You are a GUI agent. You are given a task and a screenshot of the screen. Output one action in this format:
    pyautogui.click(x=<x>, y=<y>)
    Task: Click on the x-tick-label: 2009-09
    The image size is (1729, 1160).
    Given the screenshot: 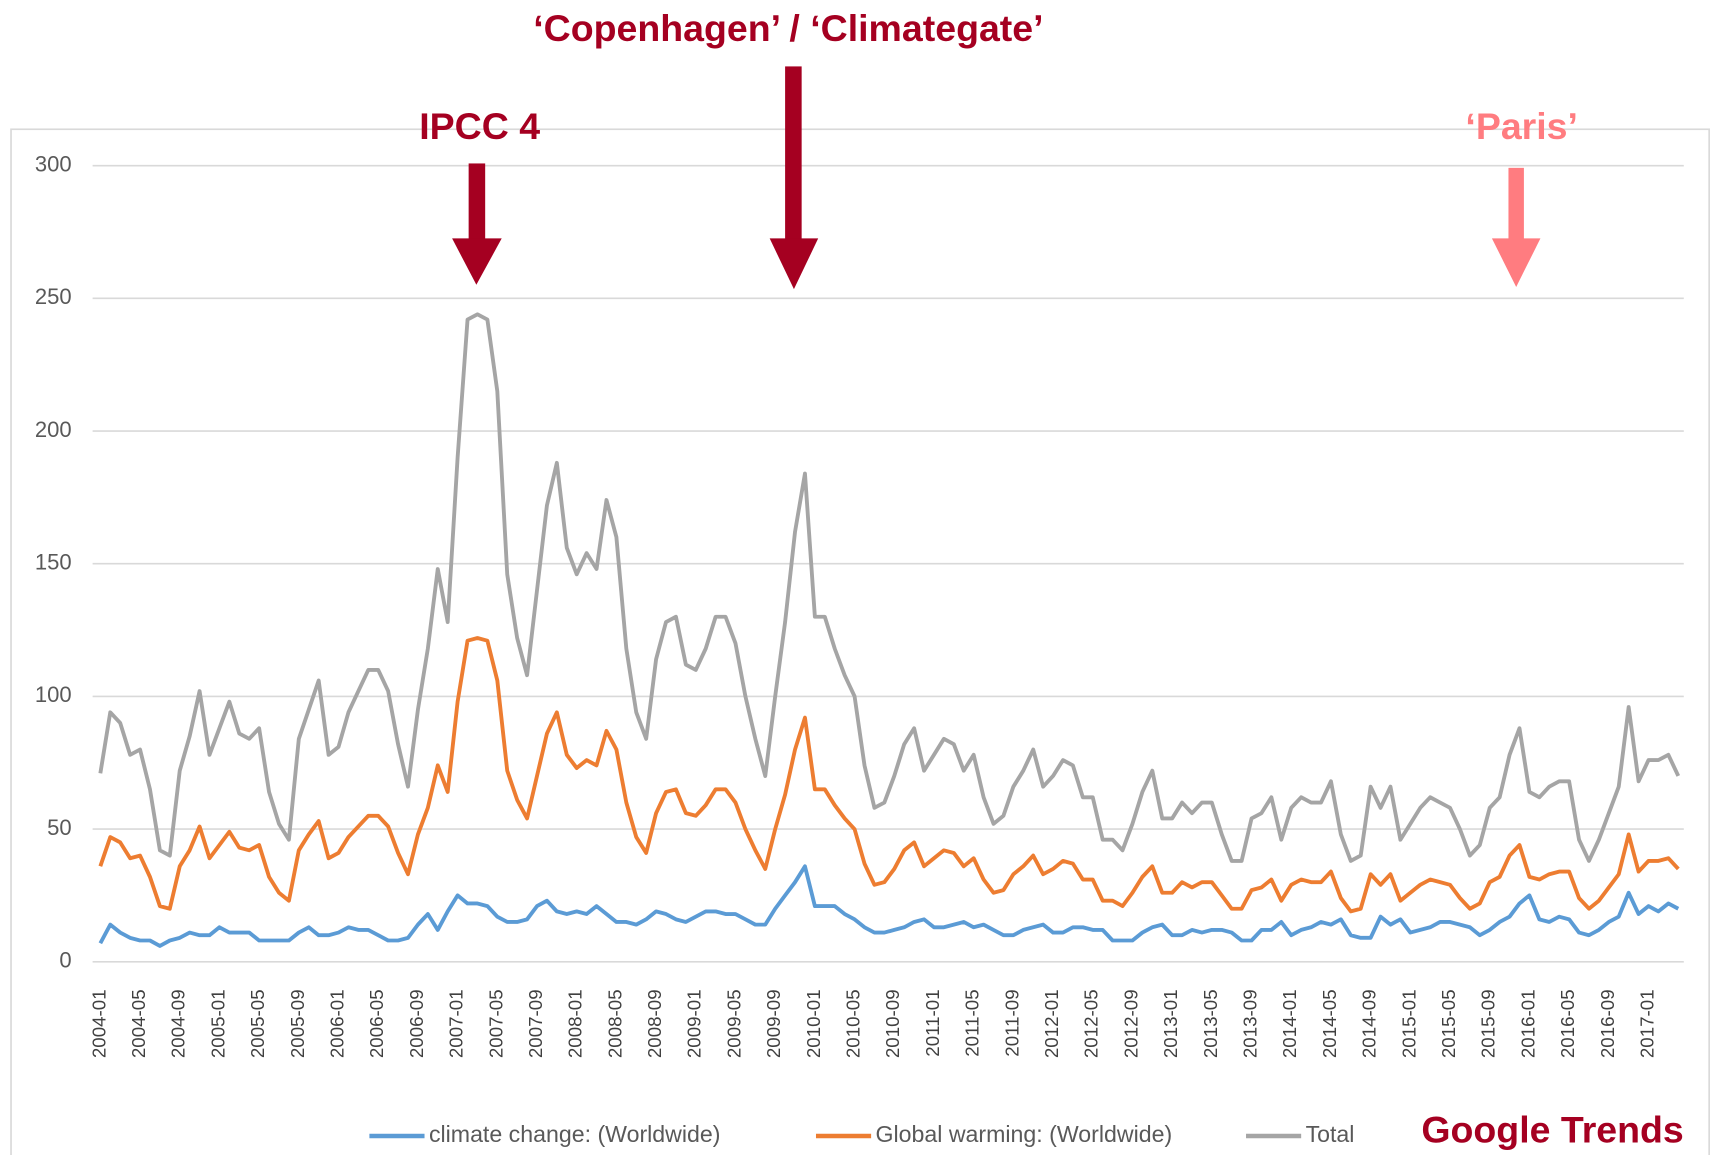 What is the action you would take?
    pyautogui.click(x=773, y=1023)
    